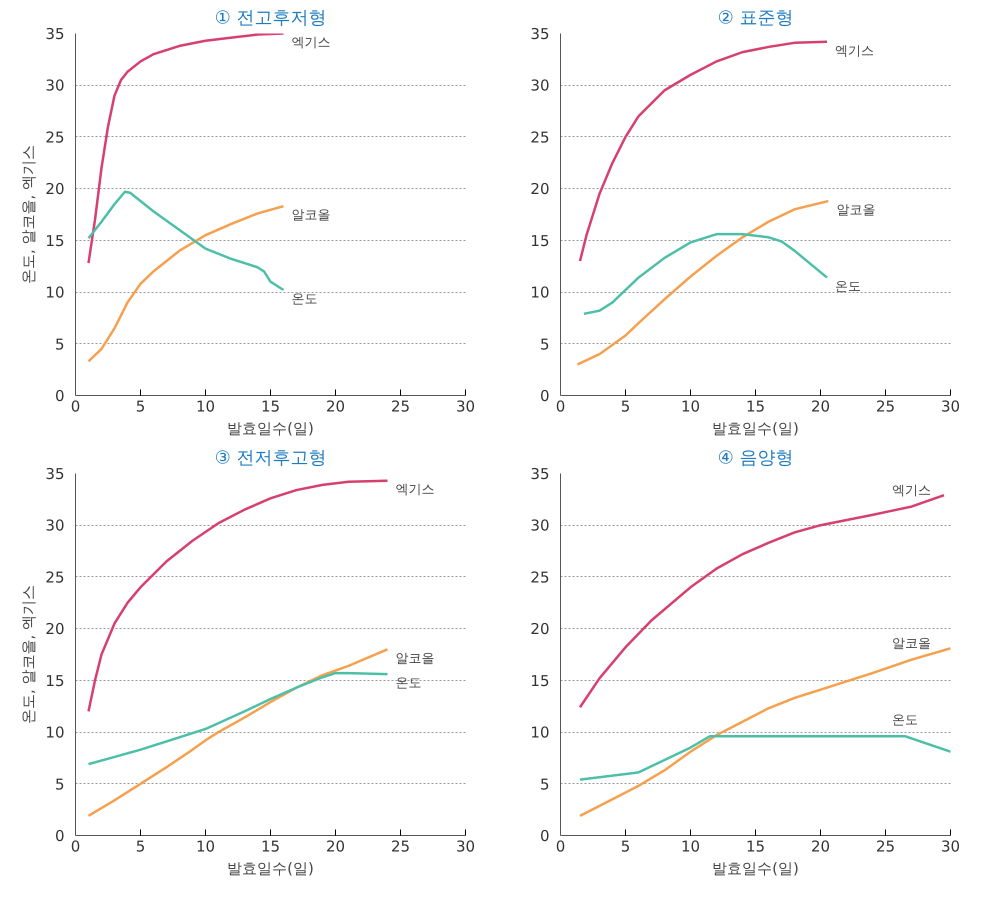  What do you see at coordinates (270, 18) in the screenshot?
I see `chart-title: ① 전고후저형` at bounding box center [270, 18].